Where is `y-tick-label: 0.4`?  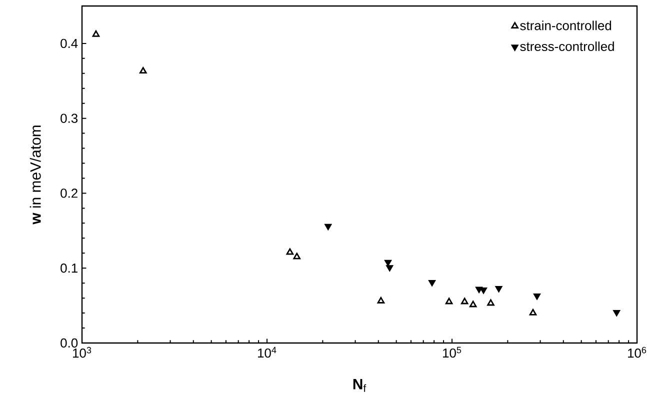 y-tick-label: 0.4 is located at coordinates (69, 43).